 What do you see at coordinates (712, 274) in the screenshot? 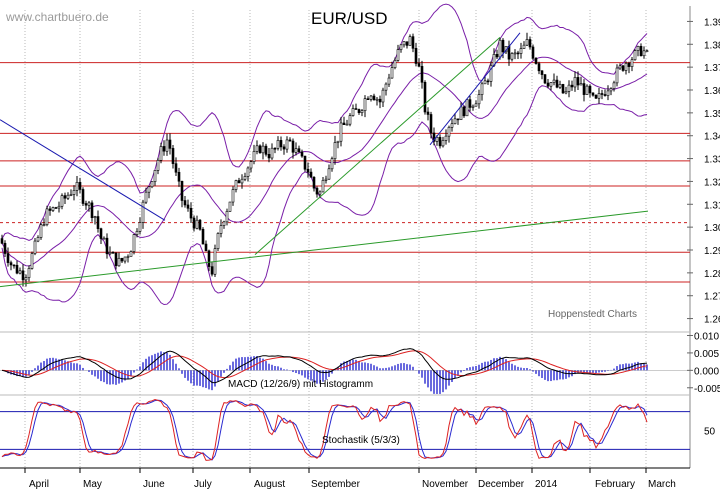
I see `price-tick-label: 1.28` at bounding box center [712, 274].